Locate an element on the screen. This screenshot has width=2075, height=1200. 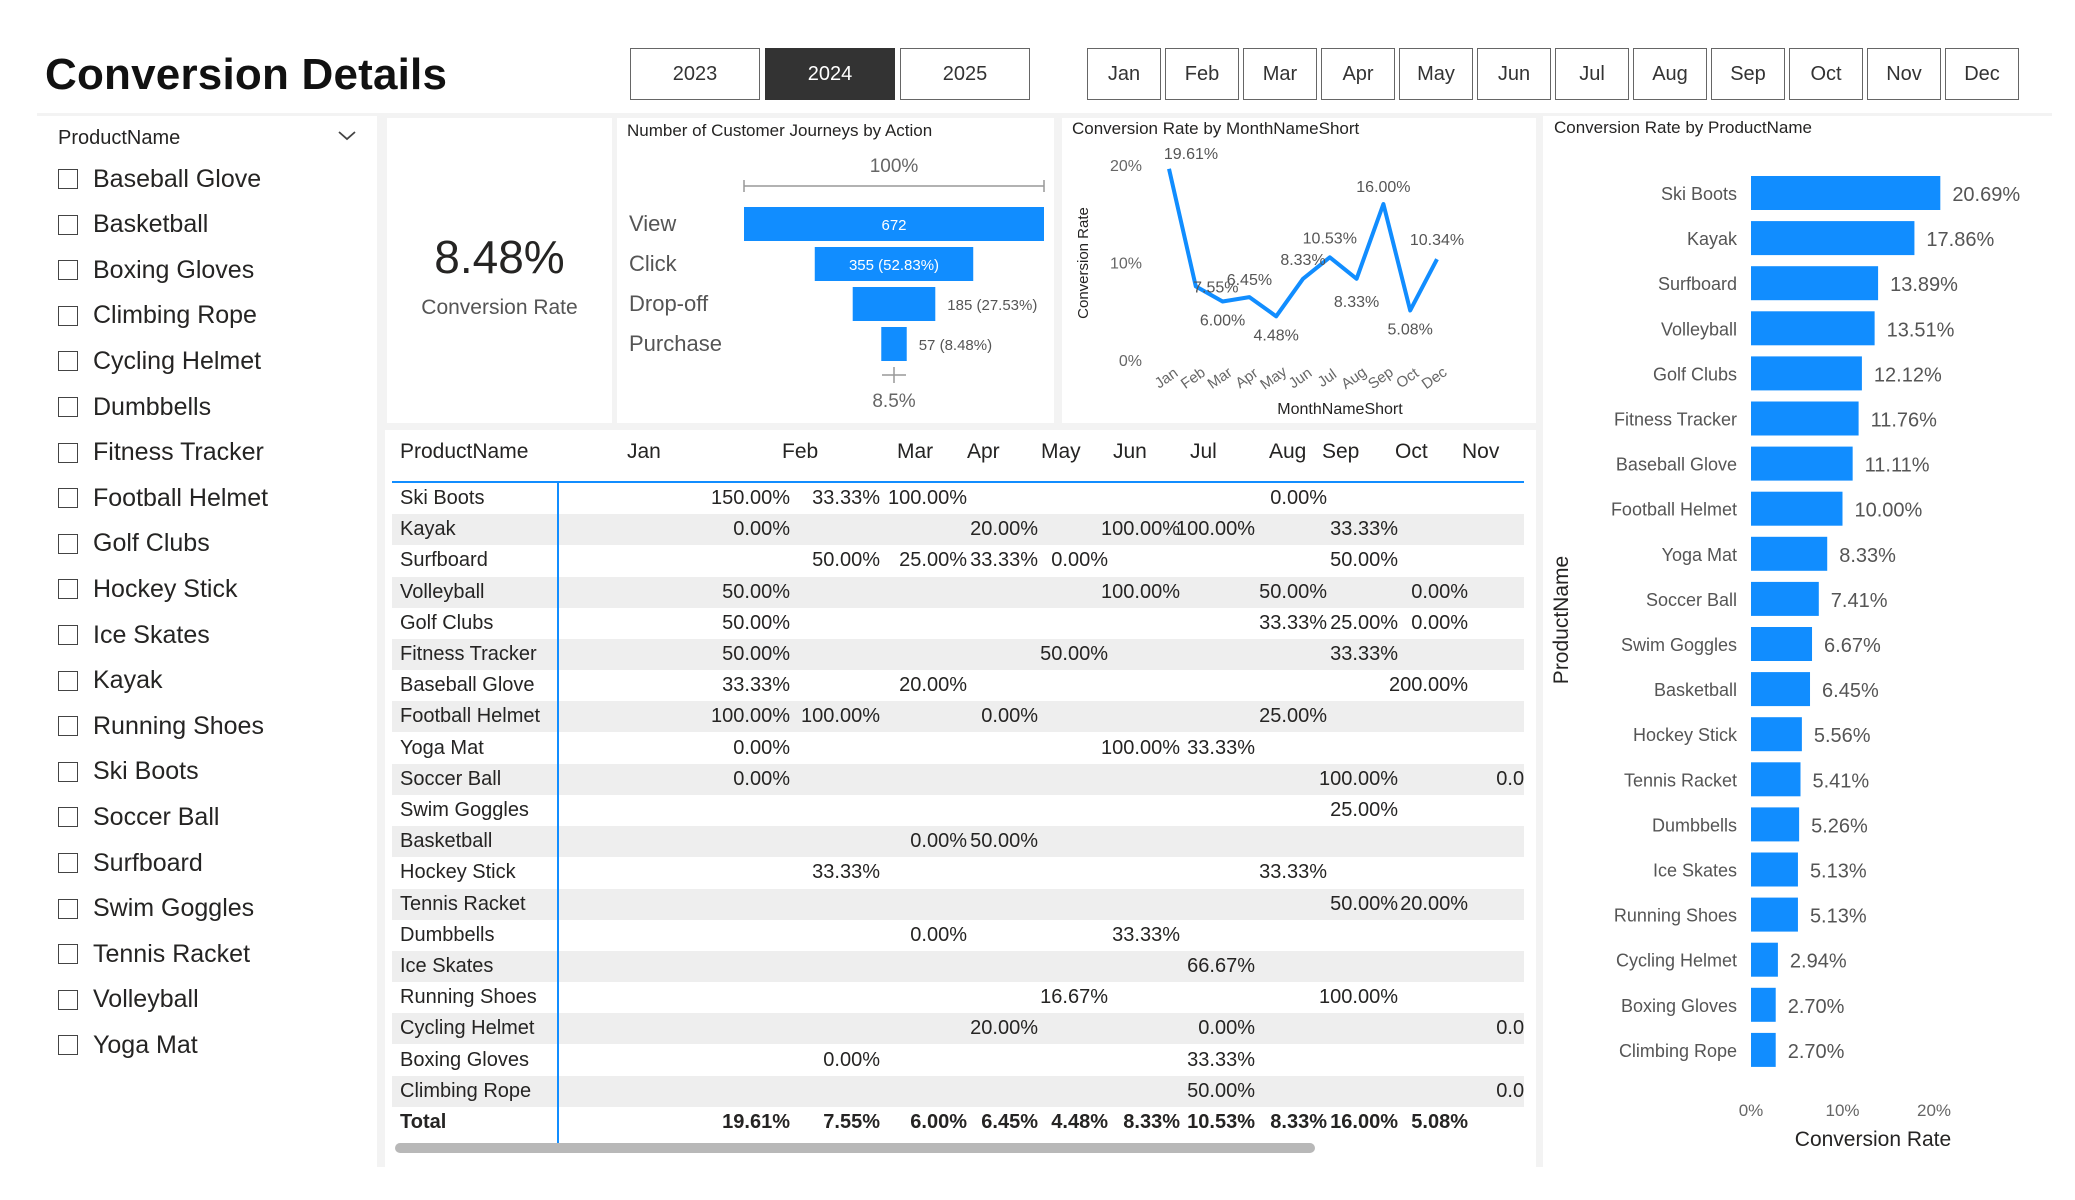
slicer-item: Dumbbells is located at coordinates (134, 407).